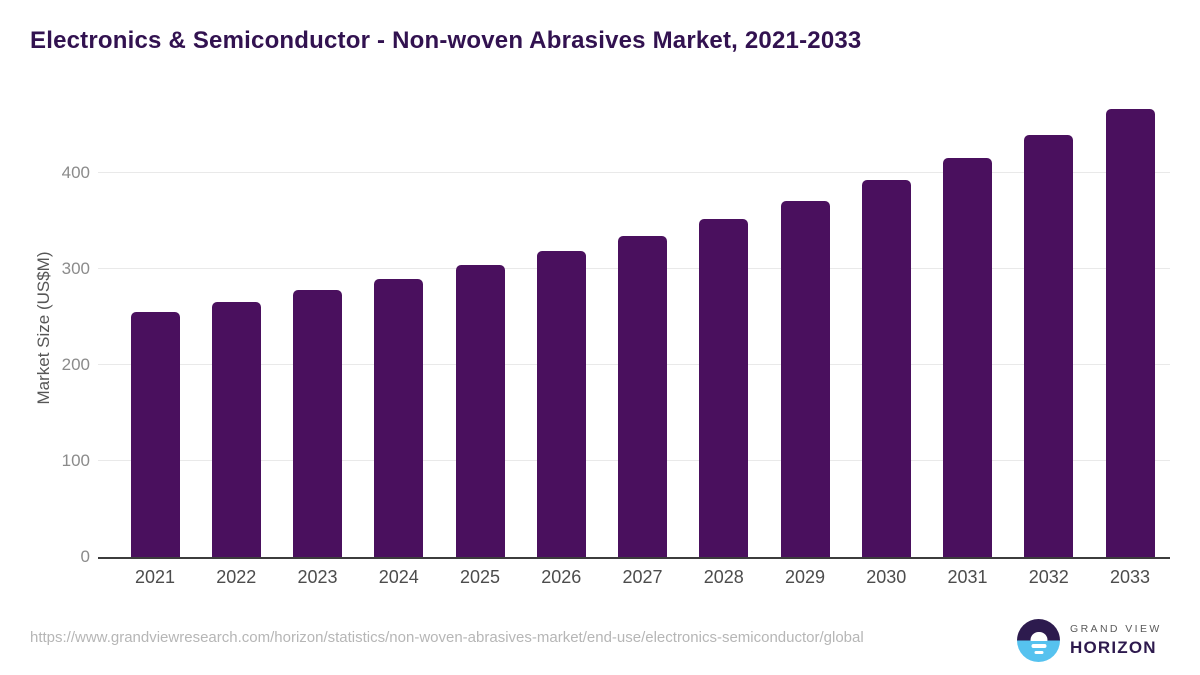 Image resolution: width=1200 pixels, height=675 pixels. What do you see at coordinates (155, 577) in the screenshot?
I see `x-tick-label-2021: 2021` at bounding box center [155, 577].